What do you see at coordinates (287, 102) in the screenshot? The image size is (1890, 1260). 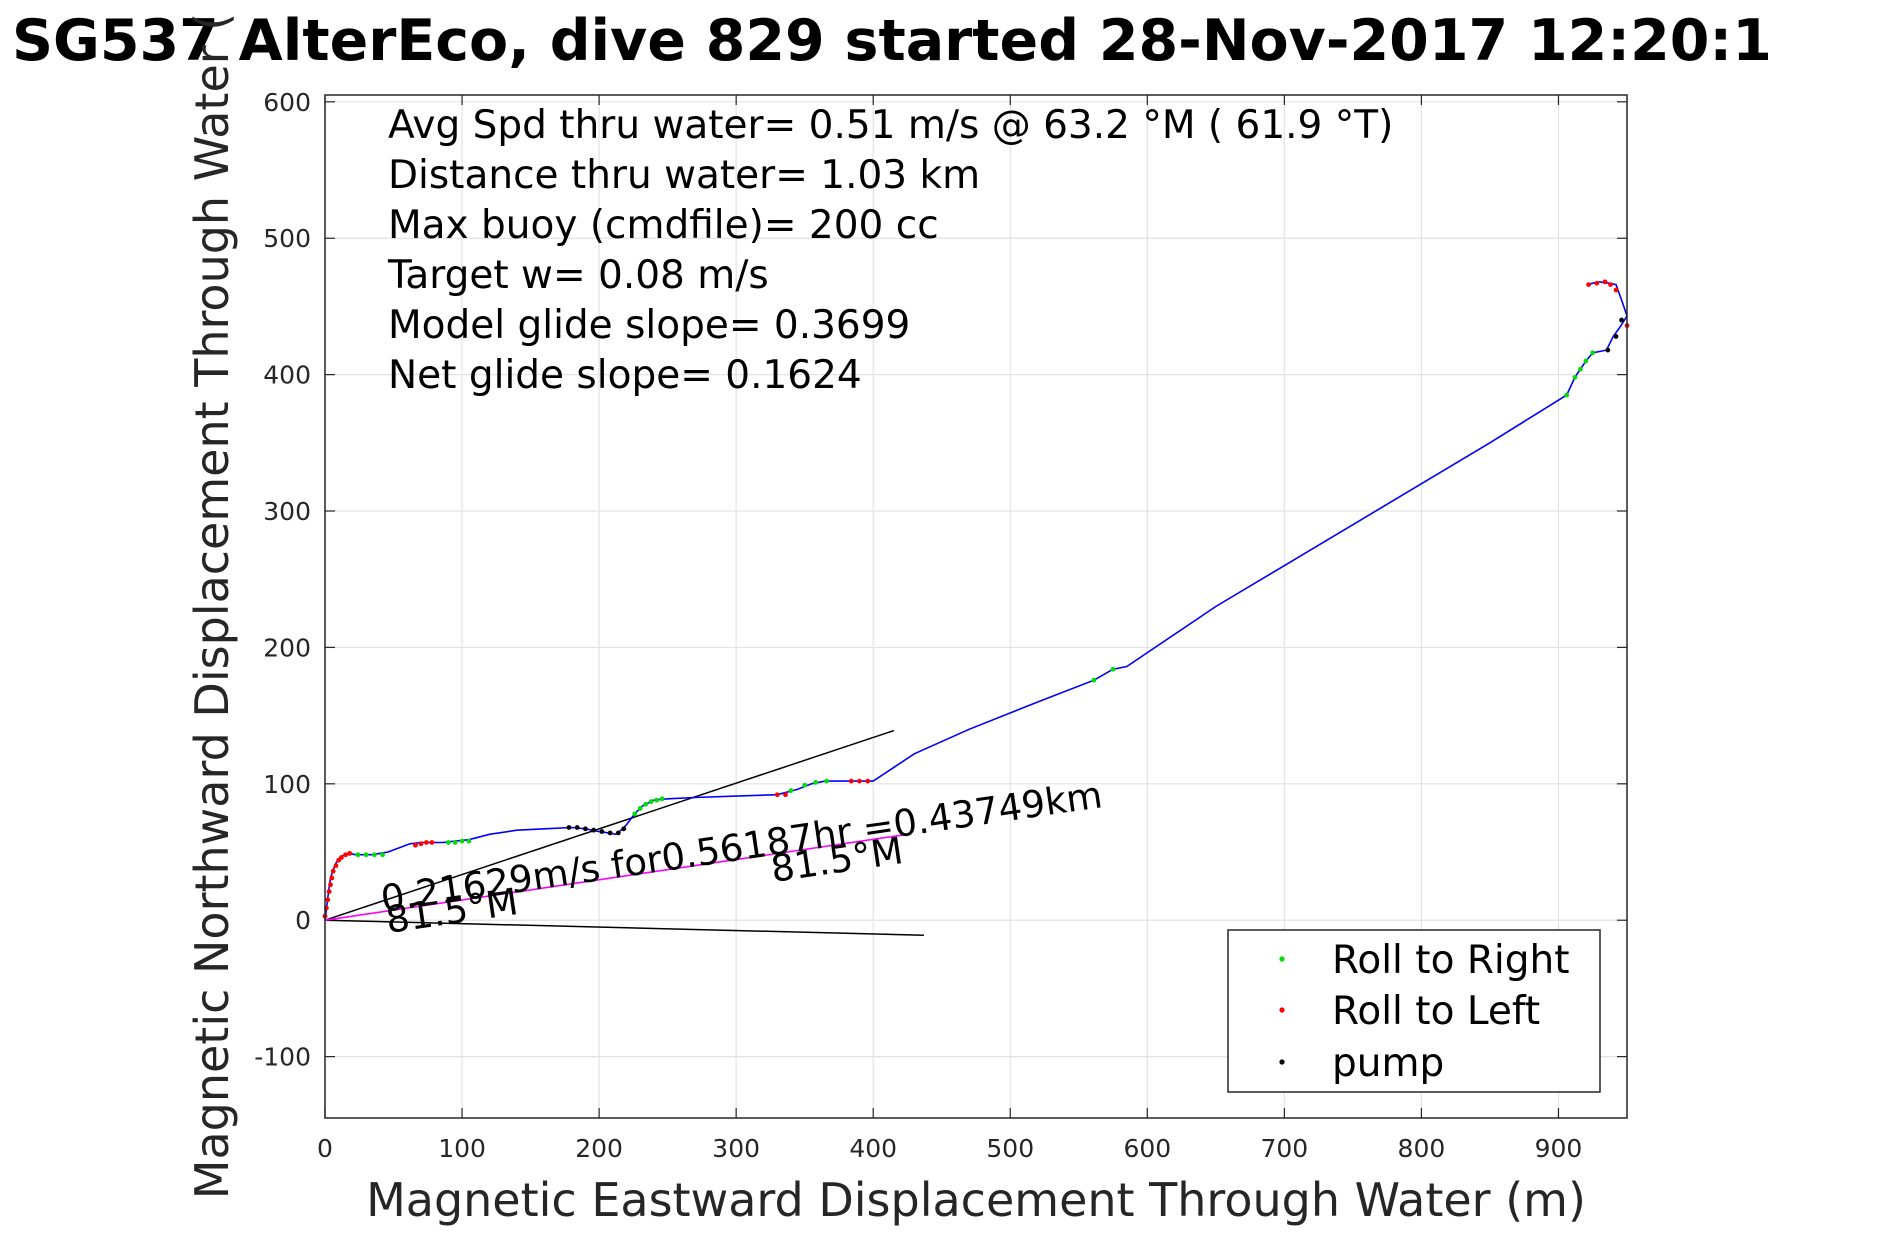 I see `y-tick-label: 600` at bounding box center [287, 102].